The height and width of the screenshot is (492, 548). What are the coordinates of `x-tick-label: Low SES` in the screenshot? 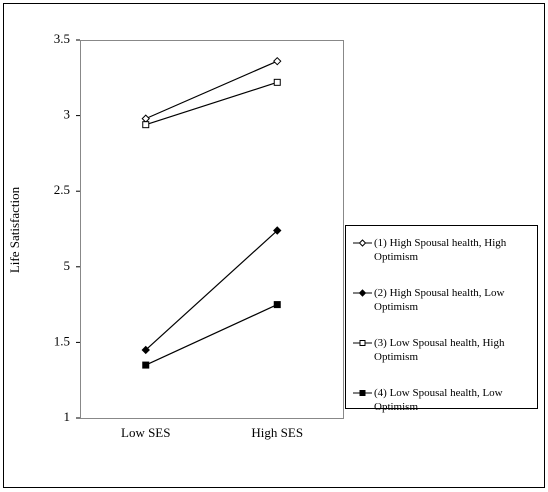 It's located at (145, 432).